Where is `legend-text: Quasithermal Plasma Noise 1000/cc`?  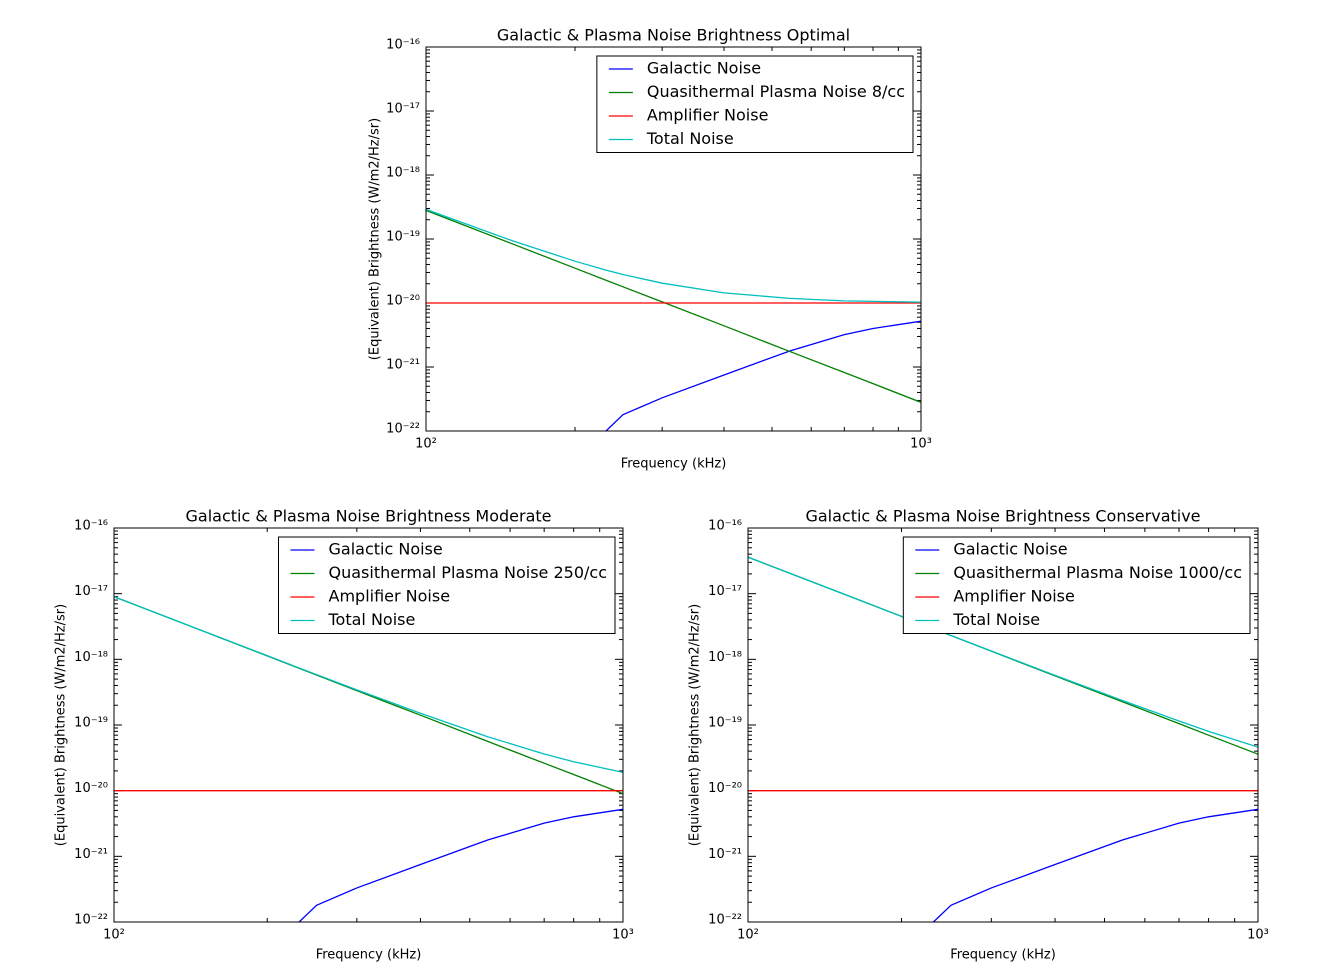
legend-text: Quasithermal Plasma Noise 1000/cc is located at coordinates (1097, 572).